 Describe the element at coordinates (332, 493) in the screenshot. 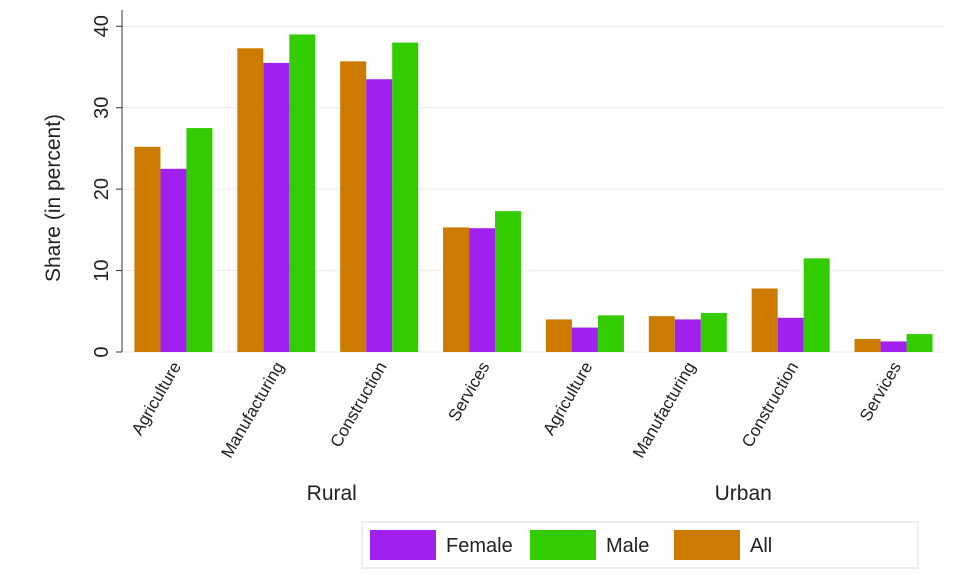

I see `group-label: Rural` at that location.